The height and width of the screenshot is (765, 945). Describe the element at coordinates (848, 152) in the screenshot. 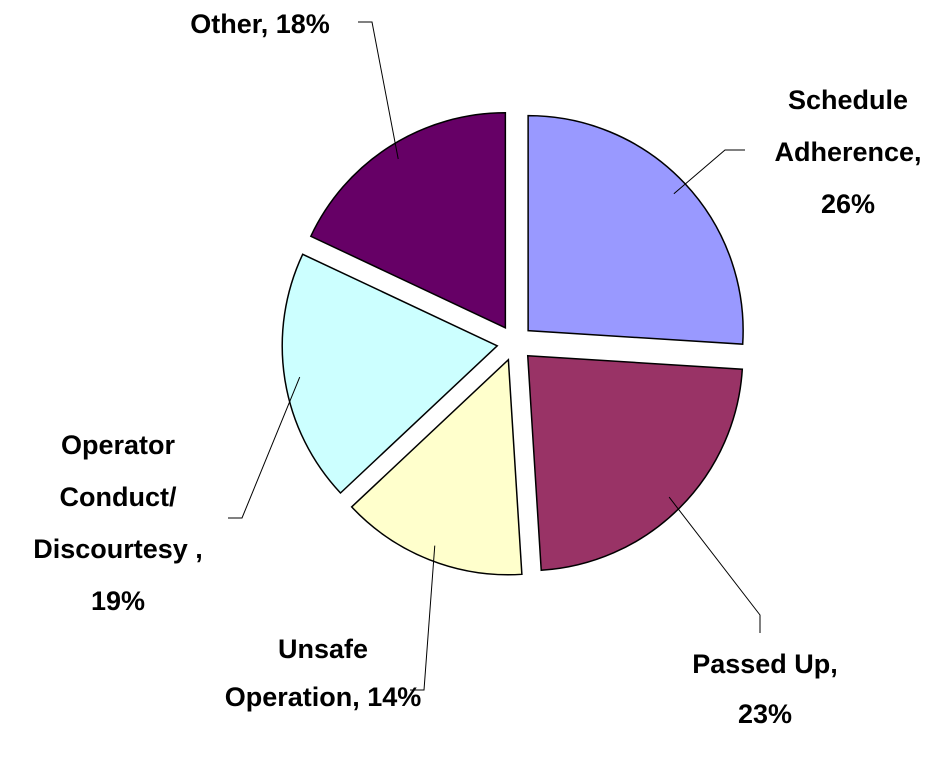

I see `data-label: Schedule Adherence, 26%` at that location.